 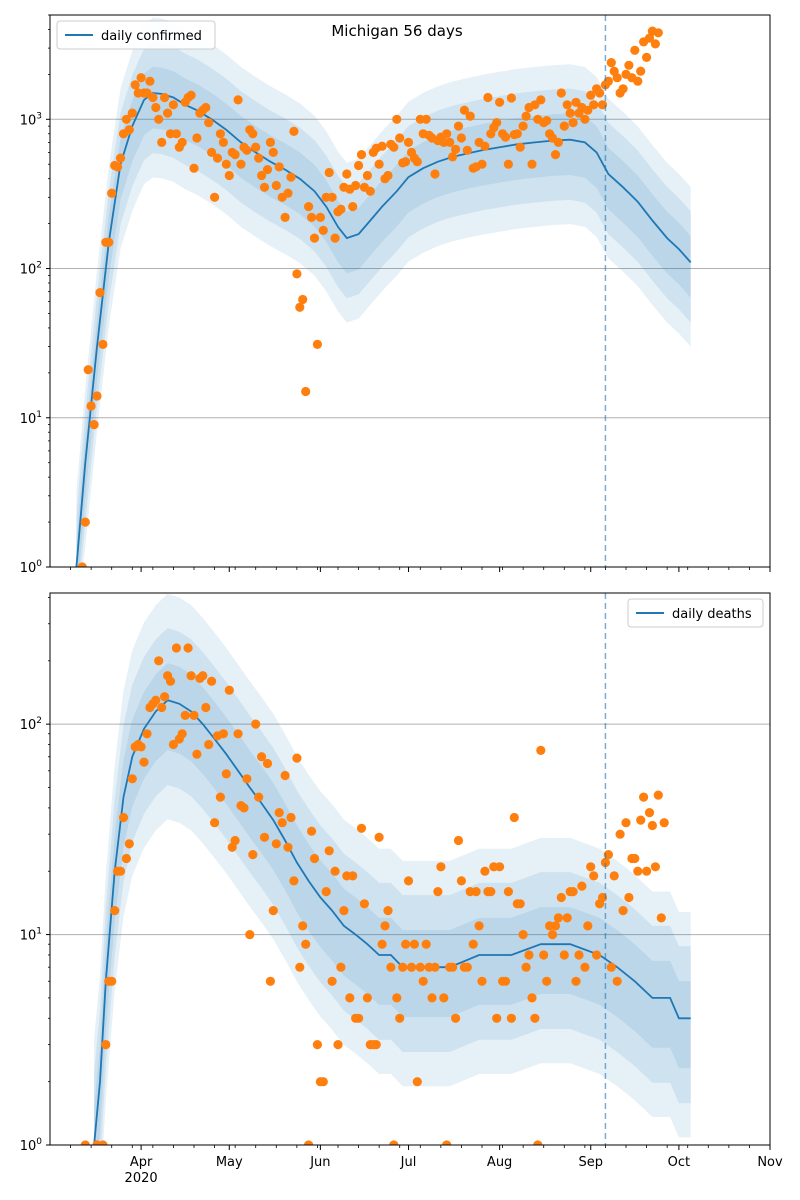 I want to click on y-tick-label: 100, so click(x=31, y=567).